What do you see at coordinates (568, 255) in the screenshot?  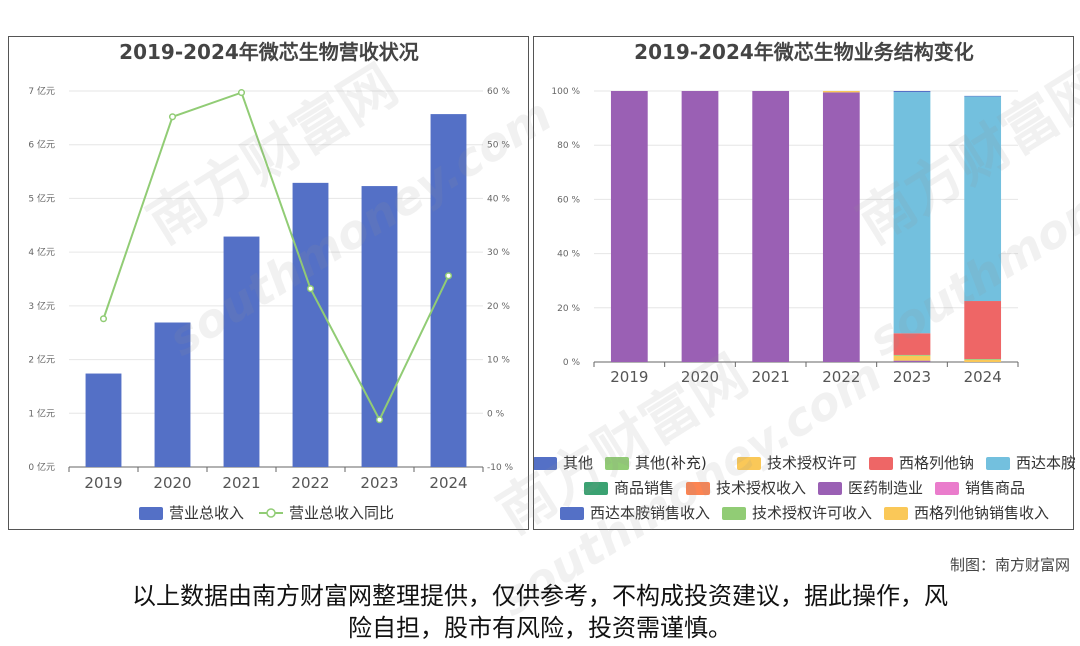 I see `y-tick-label: 40 %` at bounding box center [568, 255].